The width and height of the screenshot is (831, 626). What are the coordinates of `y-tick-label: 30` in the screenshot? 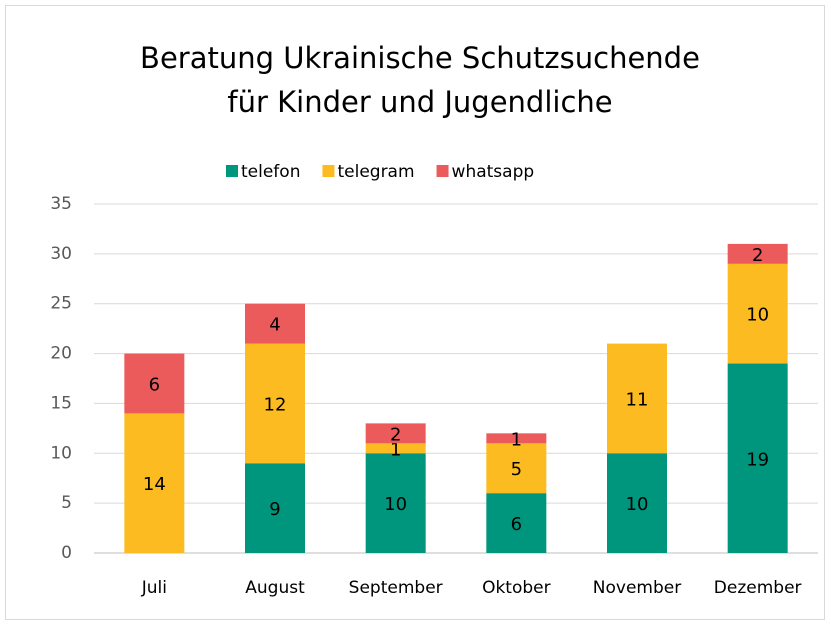 It's located at (61, 254).